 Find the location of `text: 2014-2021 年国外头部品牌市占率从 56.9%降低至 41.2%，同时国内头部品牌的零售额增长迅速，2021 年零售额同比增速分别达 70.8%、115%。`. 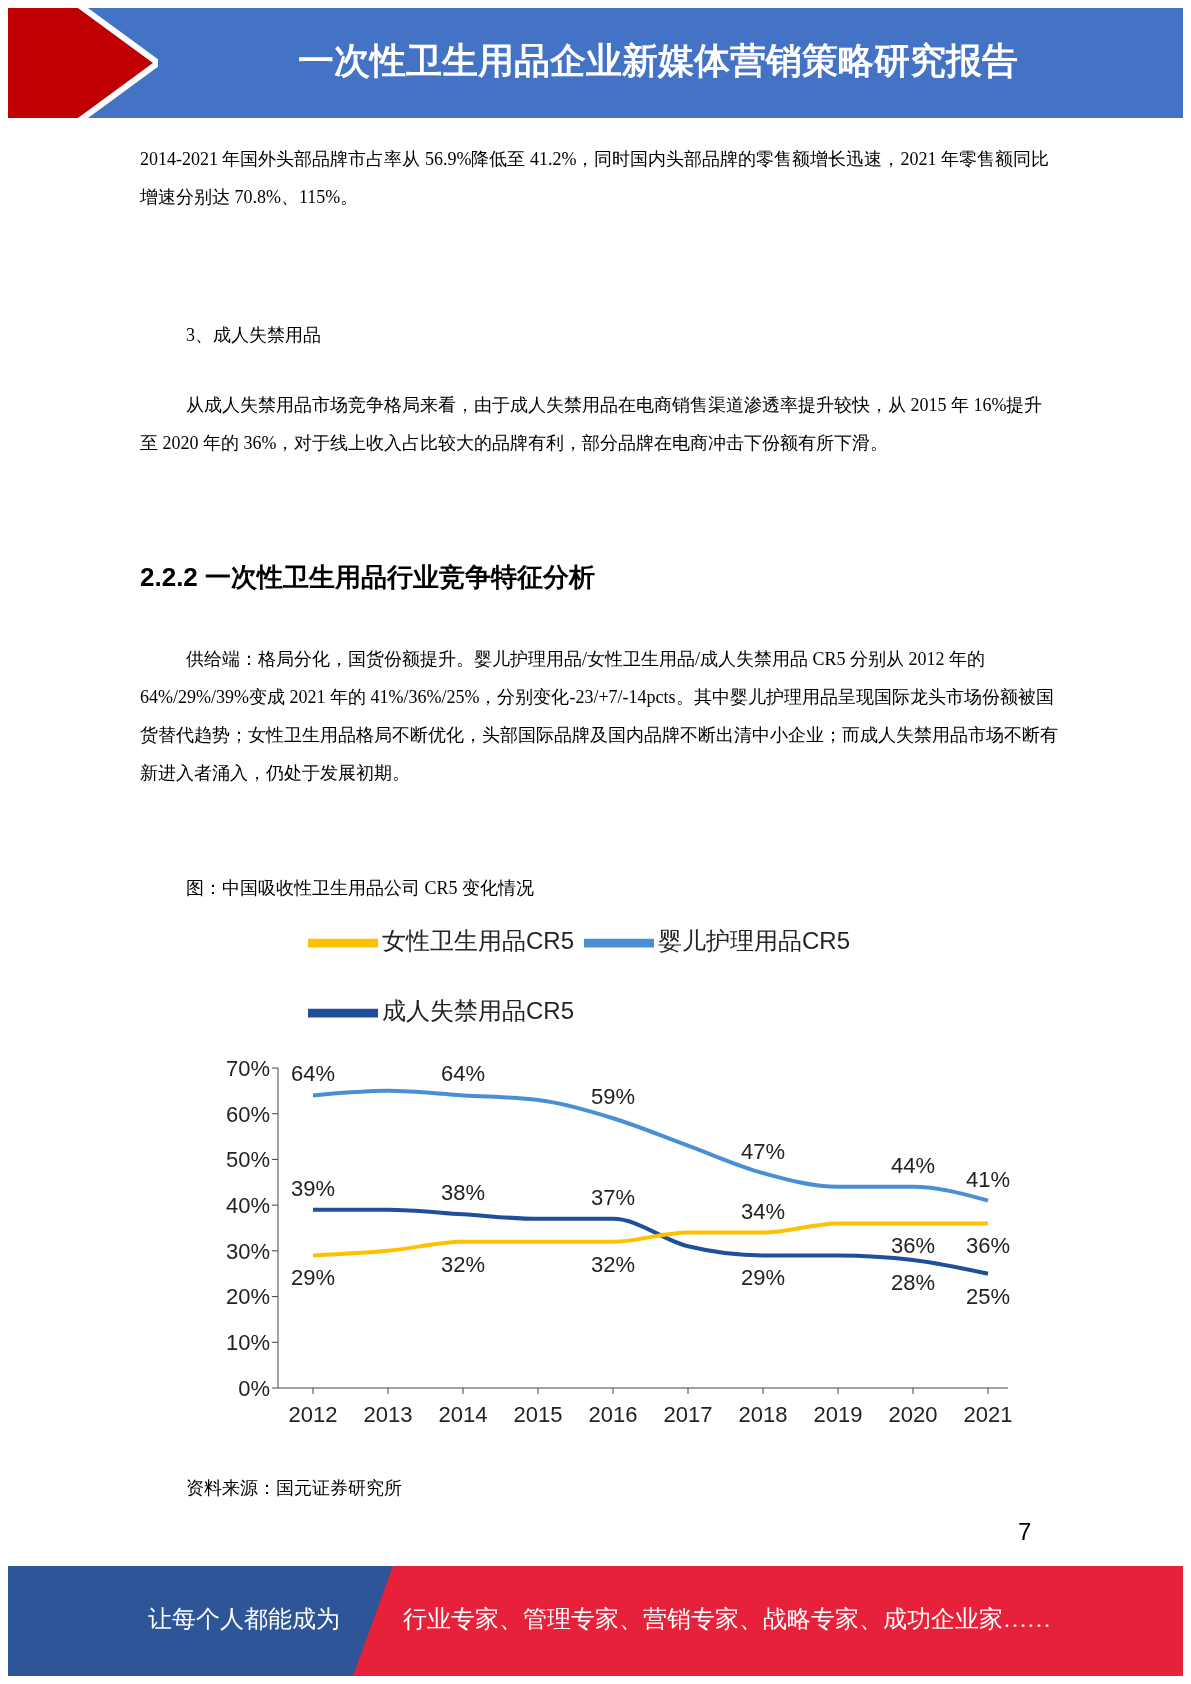

text: 2014-2021 年国外头部品牌市占率从 56.9%降低至 41.2%，同时国内头部品牌的零售额增长迅速，2021 年零售额同比增速分别达 70.8%、115%。 is located at coordinates (595, 178).